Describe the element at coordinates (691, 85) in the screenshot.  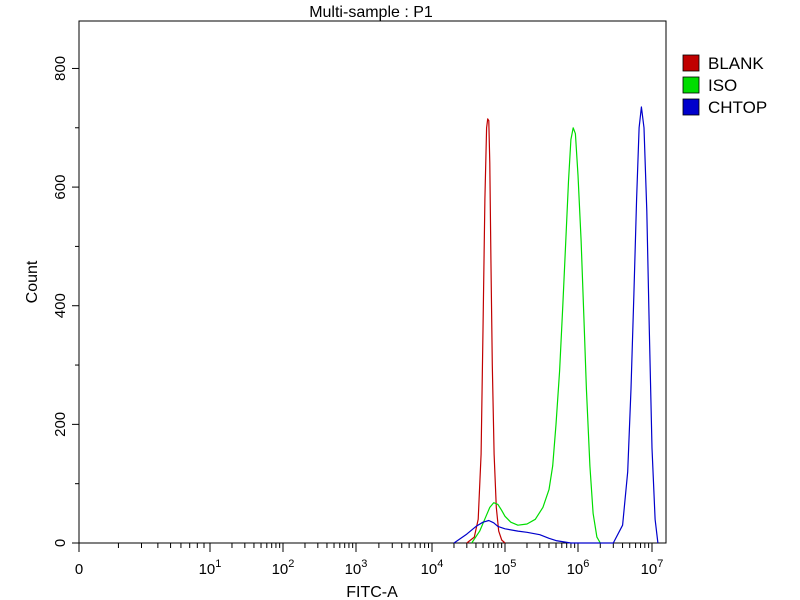
I see `legend-swatch-iso` at that location.